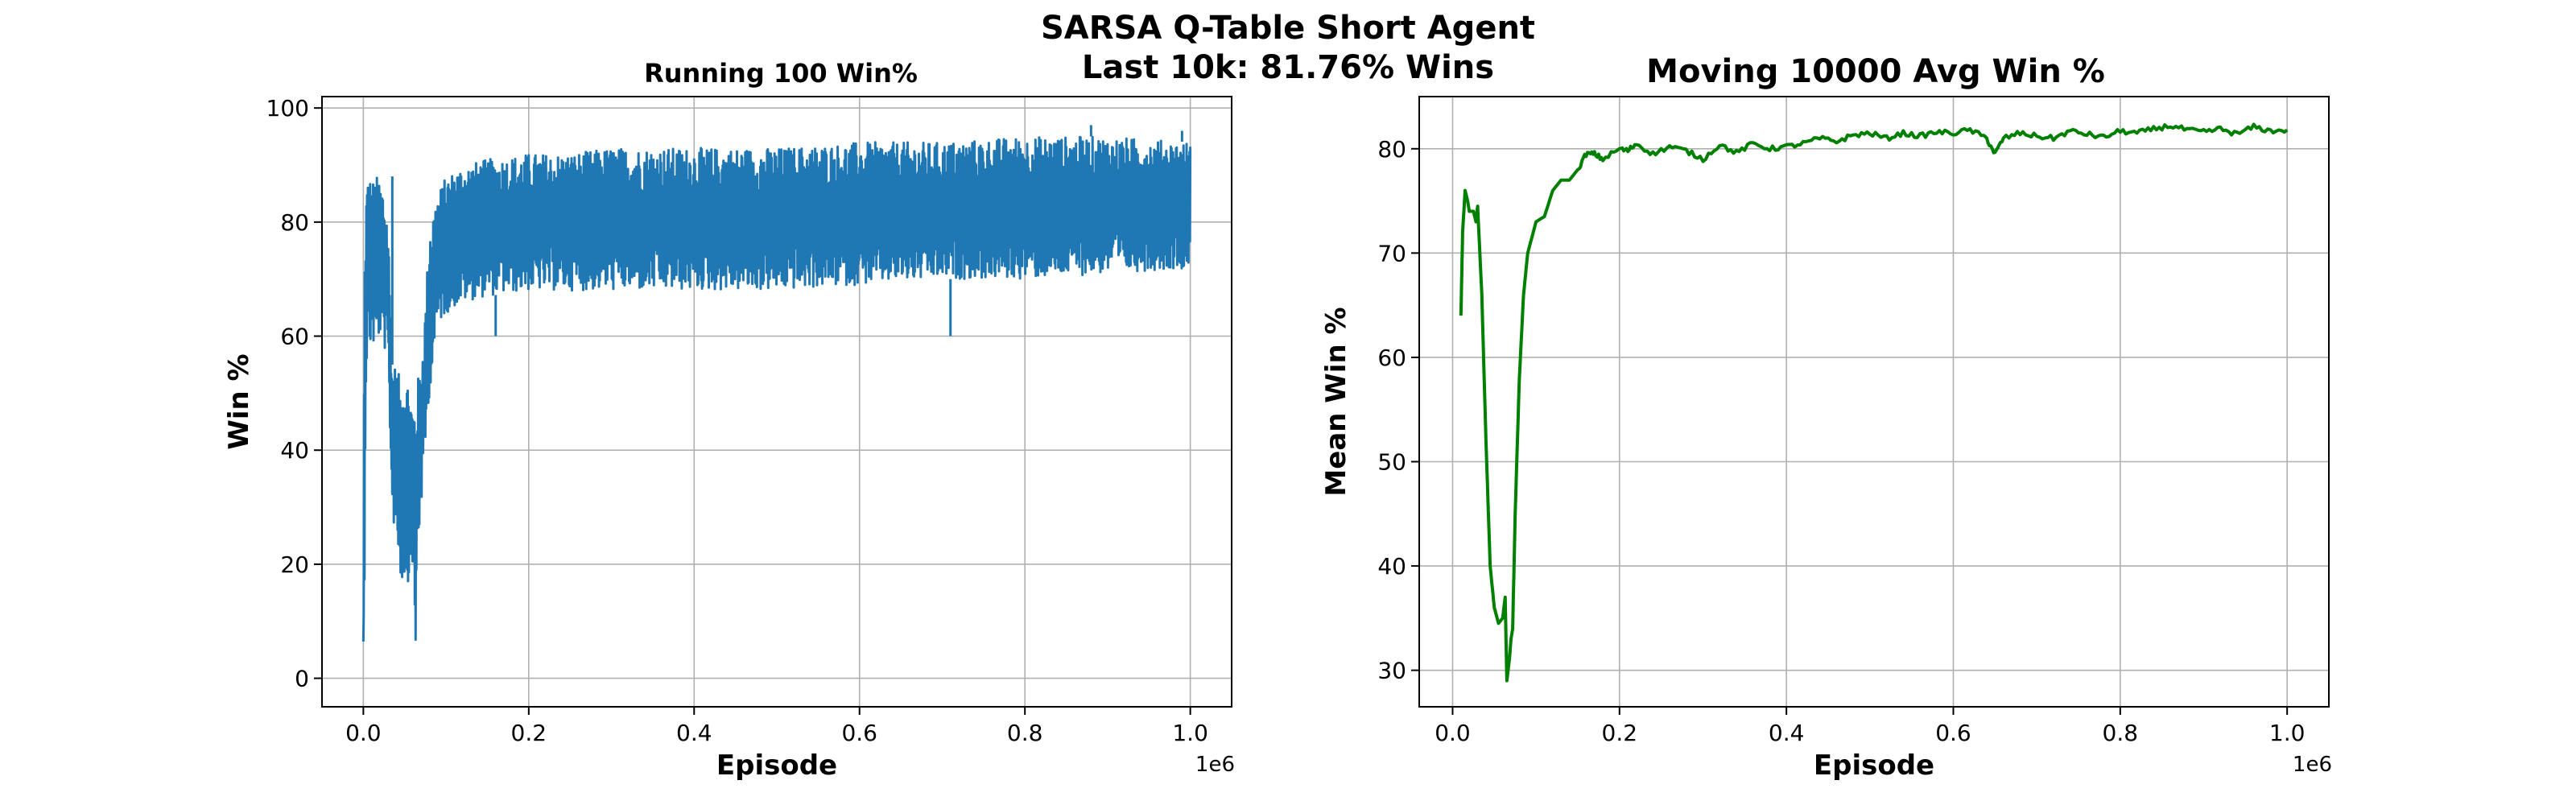 Image resolution: width=2576 pixels, height=805 pixels. What do you see at coordinates (1870, 726) in the screenshot?
I see `right-chart-x-ticks: 0.0 0.2 0.4 0.6 0.8 1.0` at bounding box center [1870, 726].